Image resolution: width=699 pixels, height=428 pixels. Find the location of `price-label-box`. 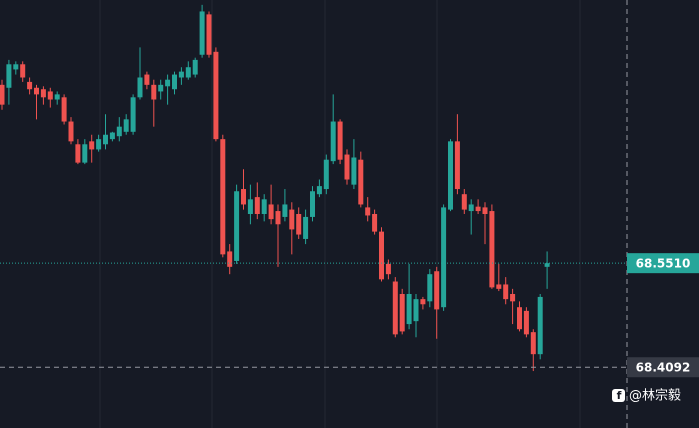

price-label-box is located at coordinates (663, 263).